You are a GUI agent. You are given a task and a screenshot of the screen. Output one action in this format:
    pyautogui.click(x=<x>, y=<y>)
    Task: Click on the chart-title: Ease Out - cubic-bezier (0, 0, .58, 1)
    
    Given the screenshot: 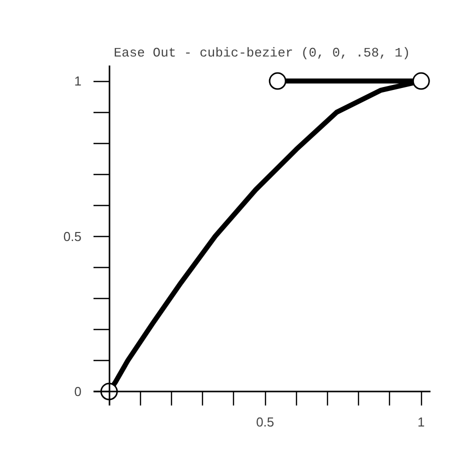 What is the action you would take?
    pyautogui.click(x=262, y=53)
    